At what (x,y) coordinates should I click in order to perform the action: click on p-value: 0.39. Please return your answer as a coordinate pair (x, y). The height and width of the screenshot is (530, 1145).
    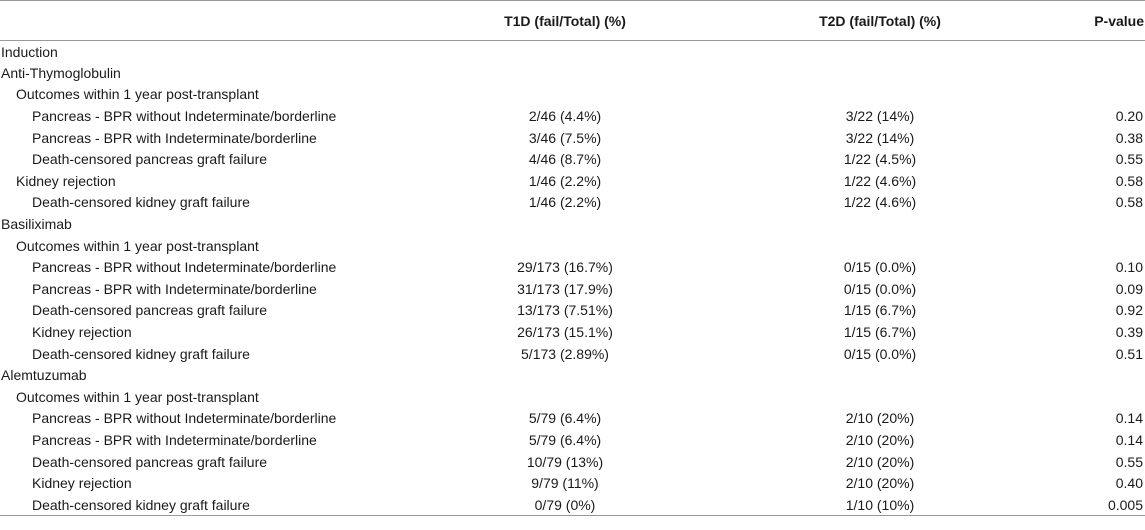
    Looking at the image, I should click on (1129, 332).